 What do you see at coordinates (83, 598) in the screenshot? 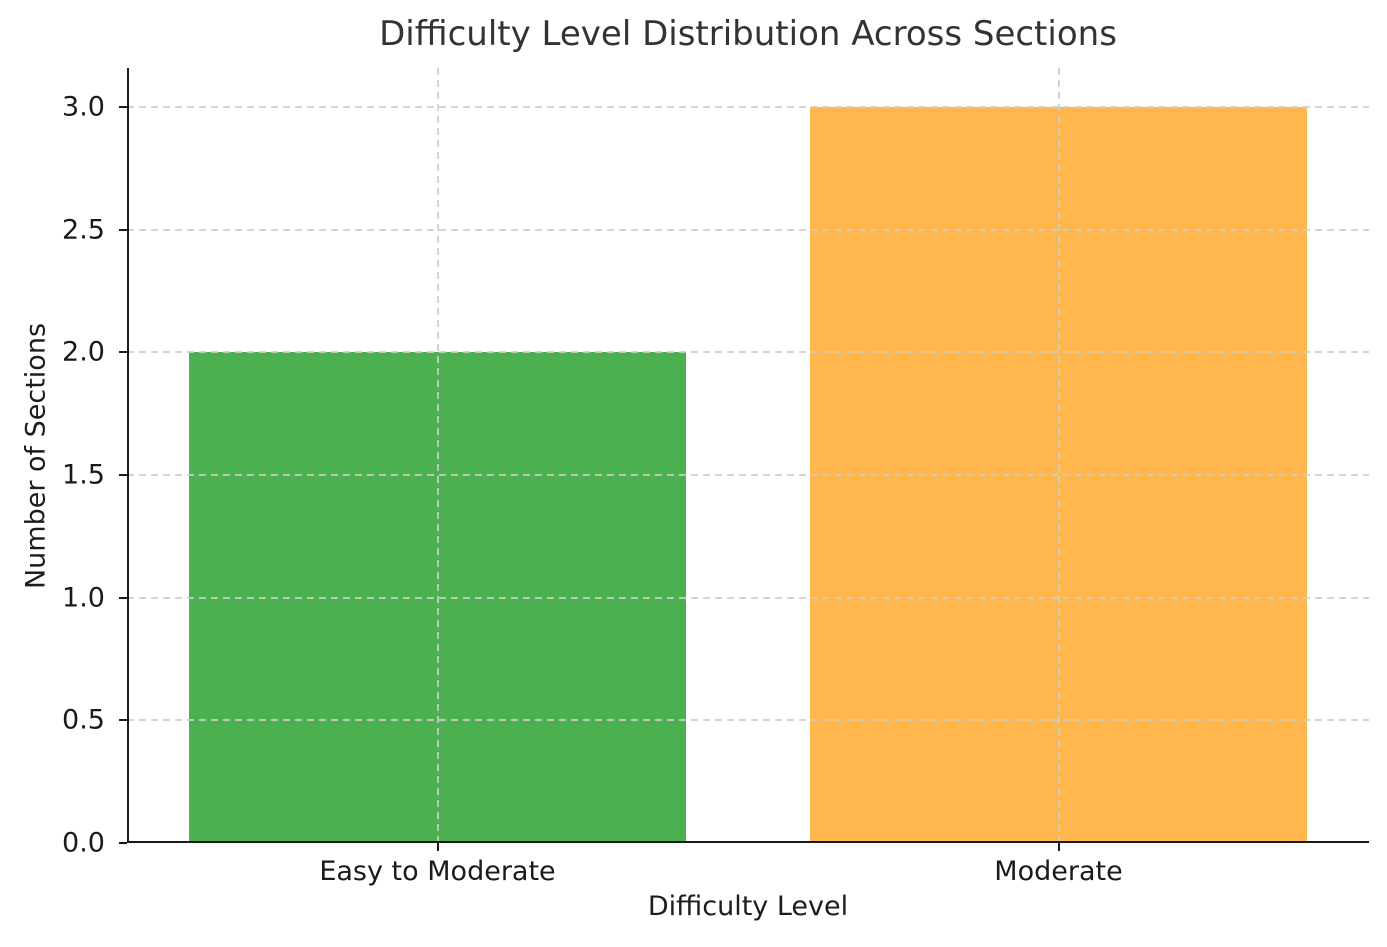
I see `y-tick-label: 1.0` at bounding box center [83, 598].